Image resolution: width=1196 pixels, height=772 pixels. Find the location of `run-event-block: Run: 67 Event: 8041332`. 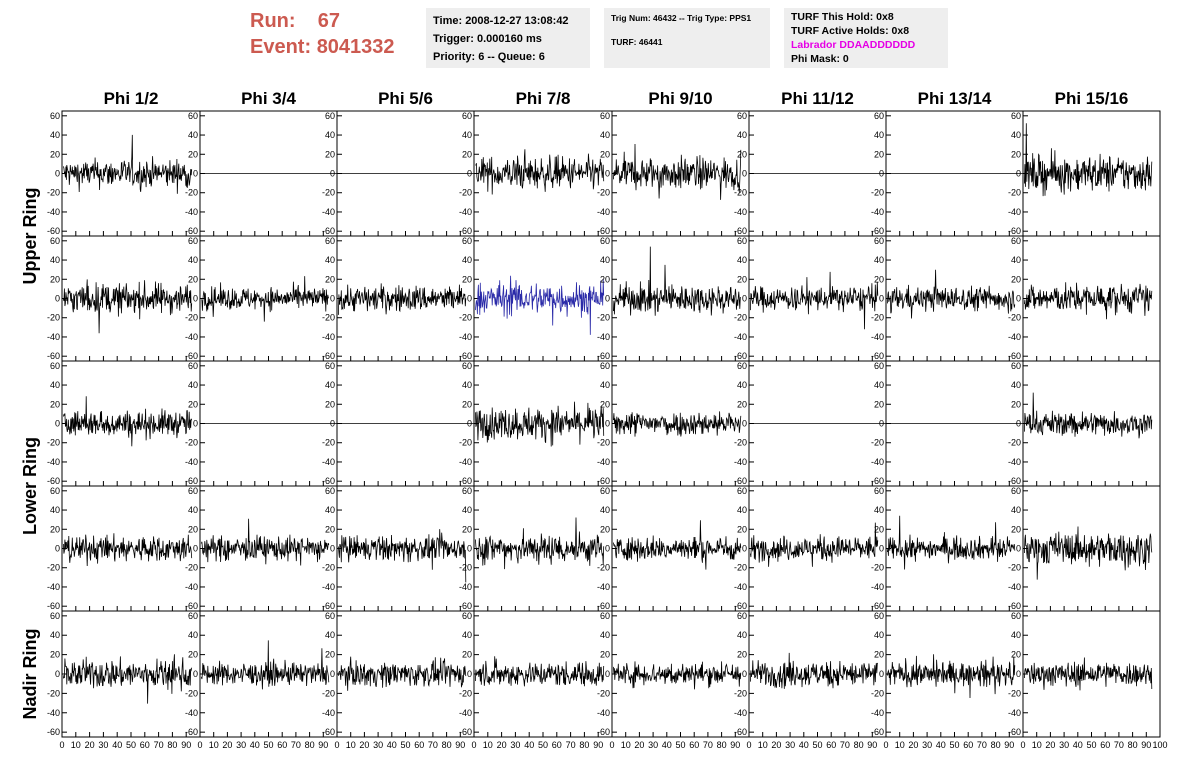

run-event-block: Run: 67 Event: 8041332 is located at coordinates (335, 38).